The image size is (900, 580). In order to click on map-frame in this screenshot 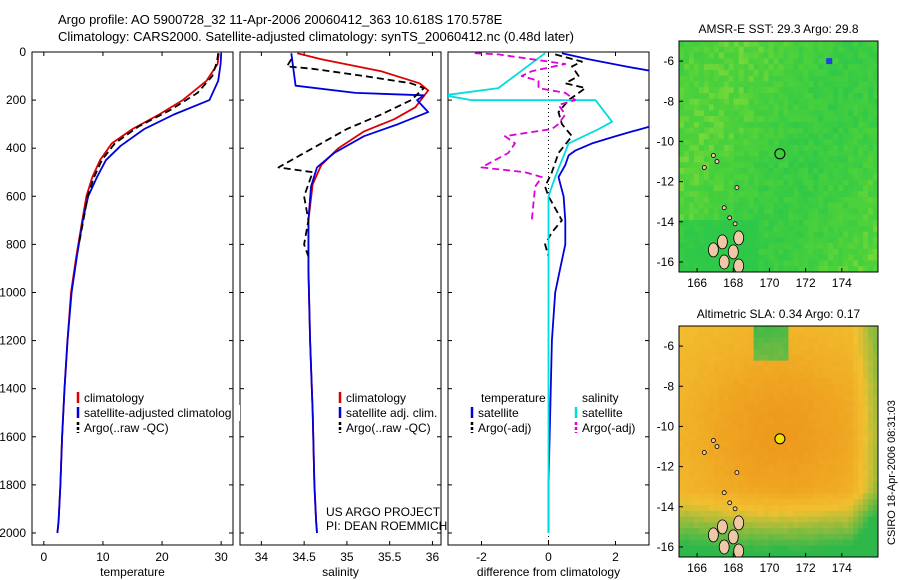, I will do `click(778, 441)`.